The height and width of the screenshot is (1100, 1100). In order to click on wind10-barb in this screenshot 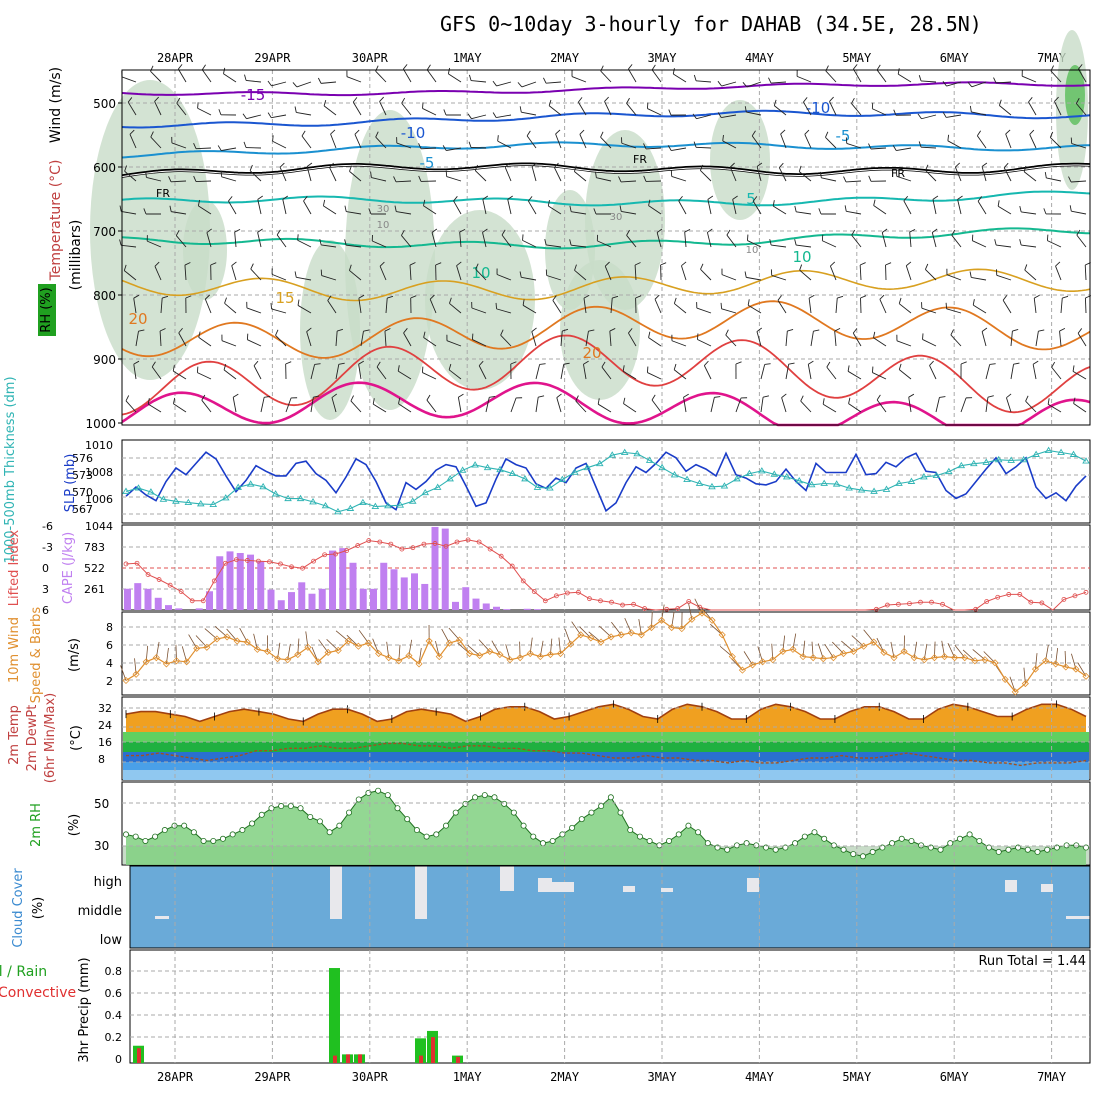, I will do `click(857, 641)`.